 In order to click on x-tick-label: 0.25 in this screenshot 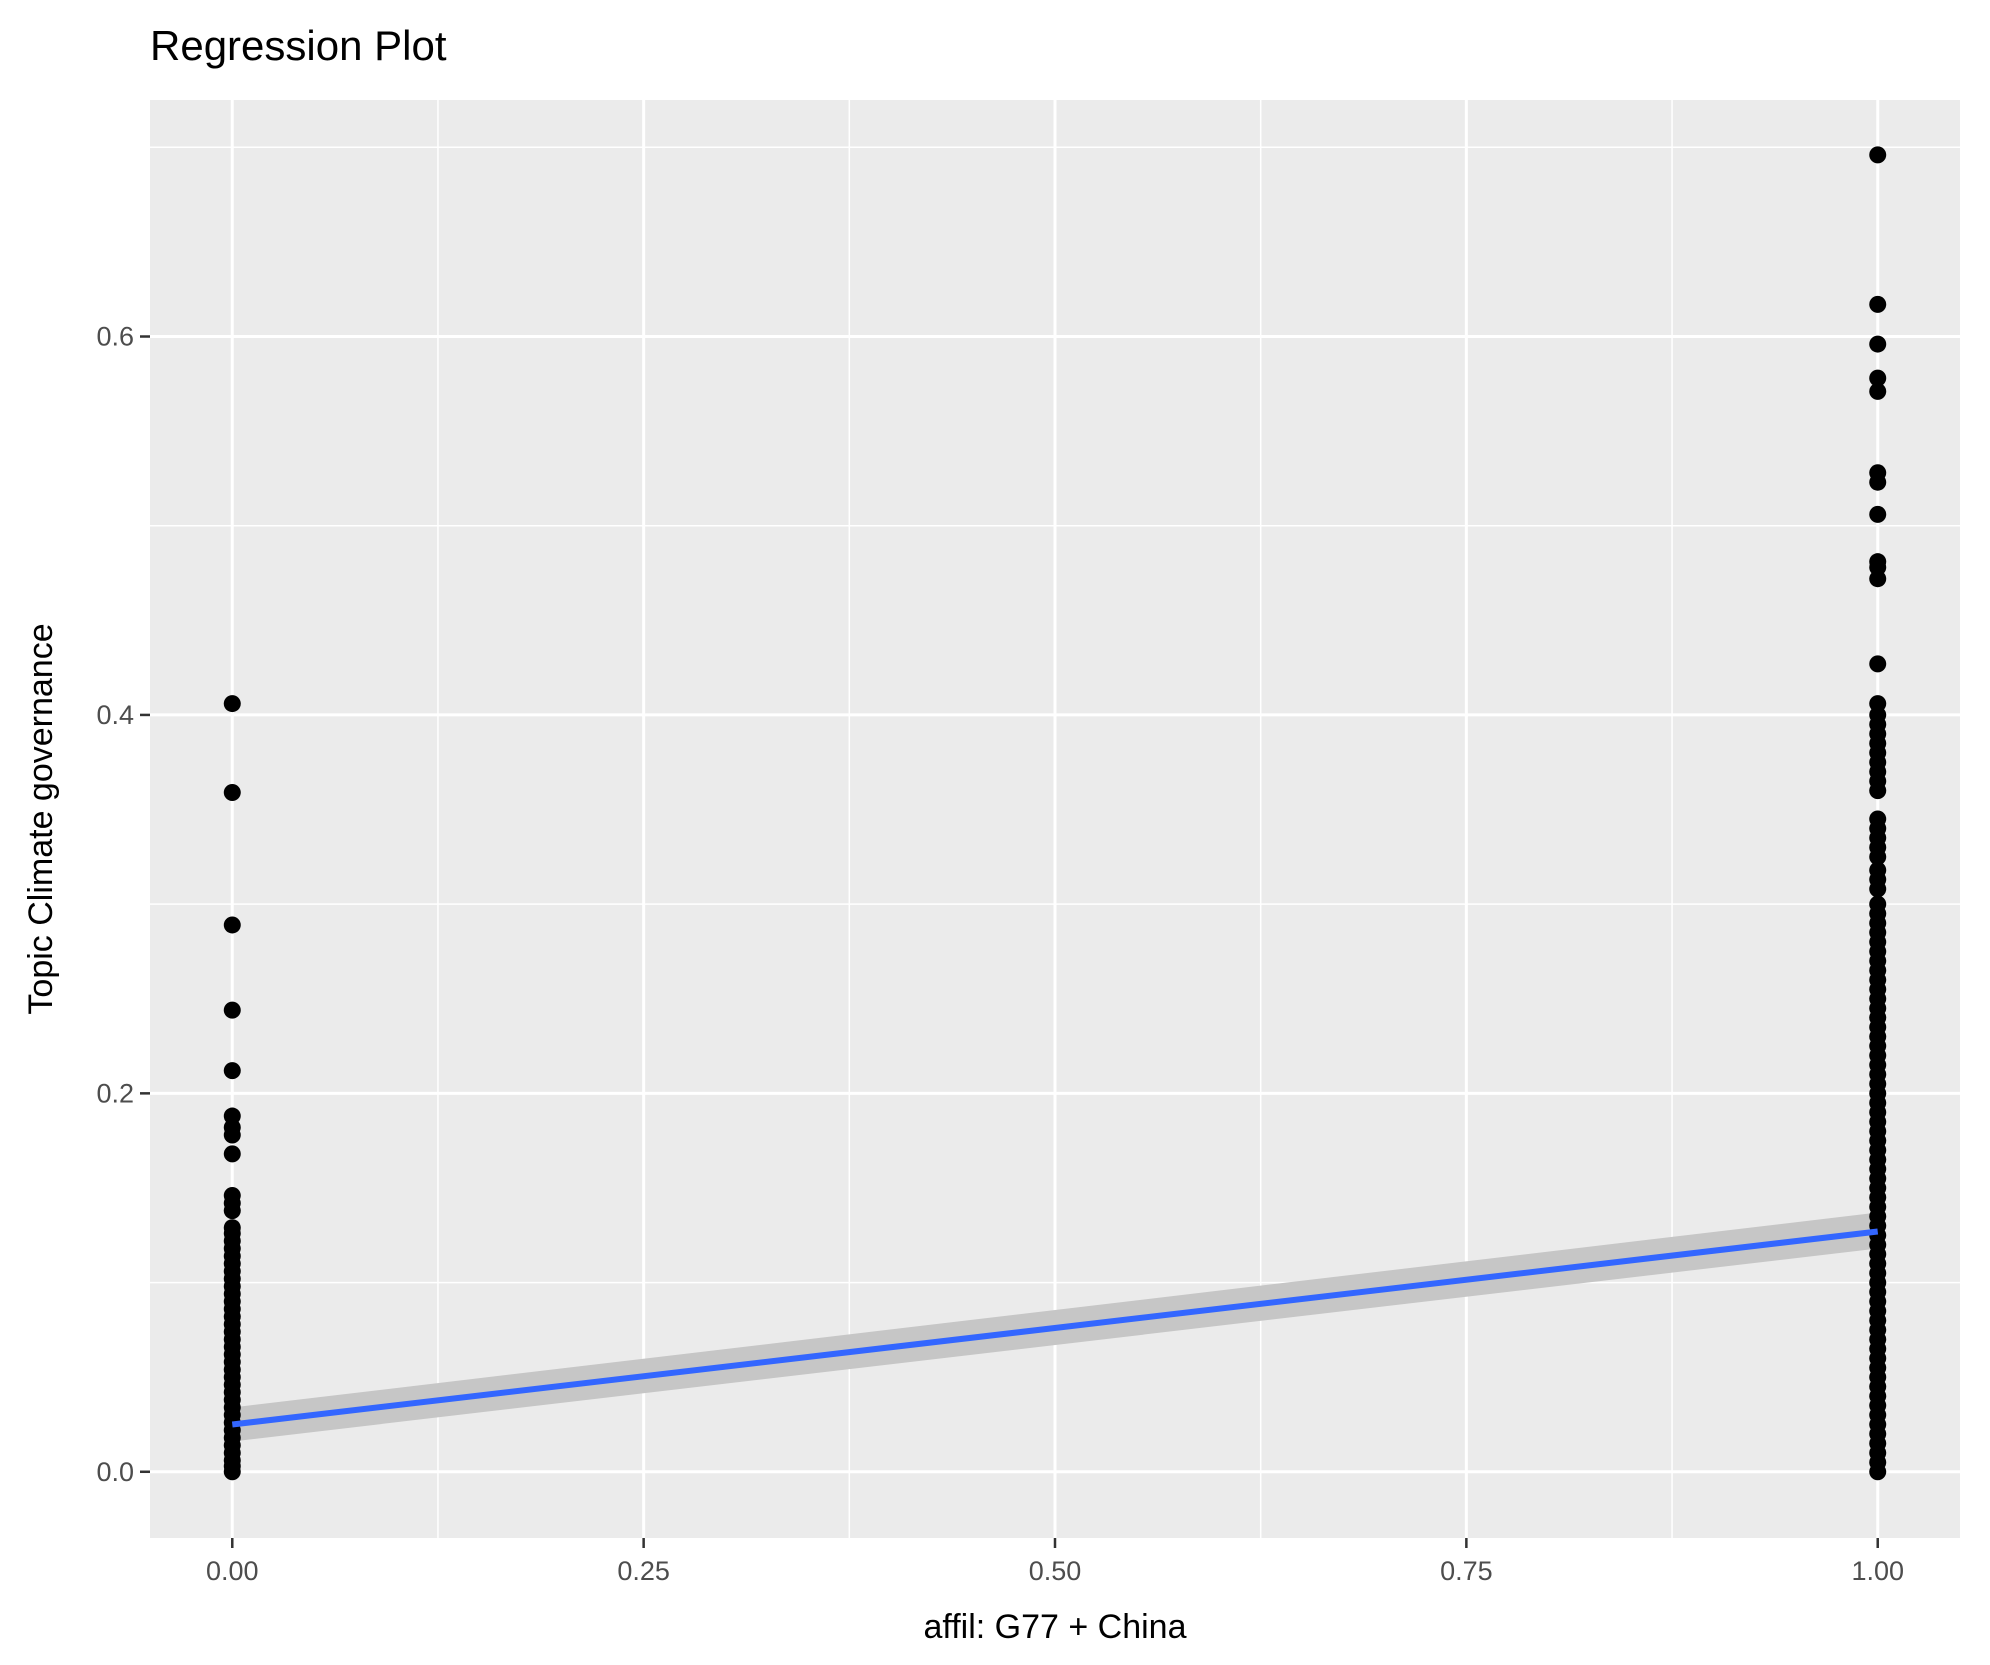, I will do `click(643, 1571)`.